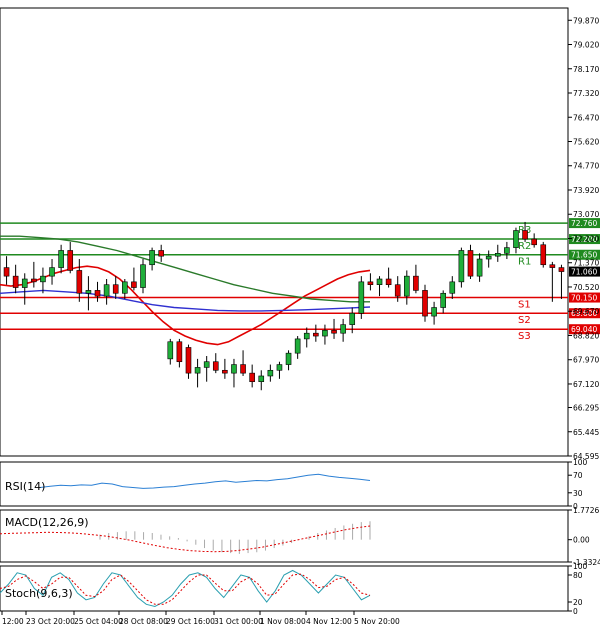 The height and width of the screenshot is (630, 600). I want to click on price-tick-label: 69.670, so click(586, 311).